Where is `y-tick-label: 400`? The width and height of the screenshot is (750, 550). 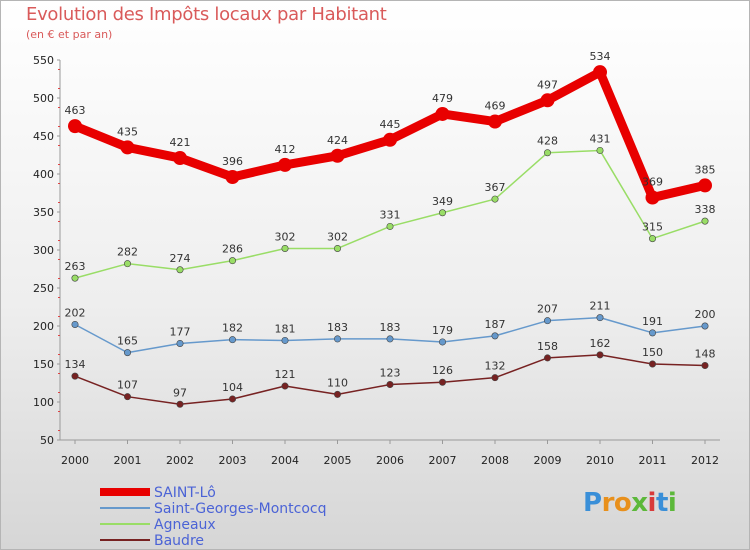 y-tick-label: 400 is located at coordinates (43, 174).